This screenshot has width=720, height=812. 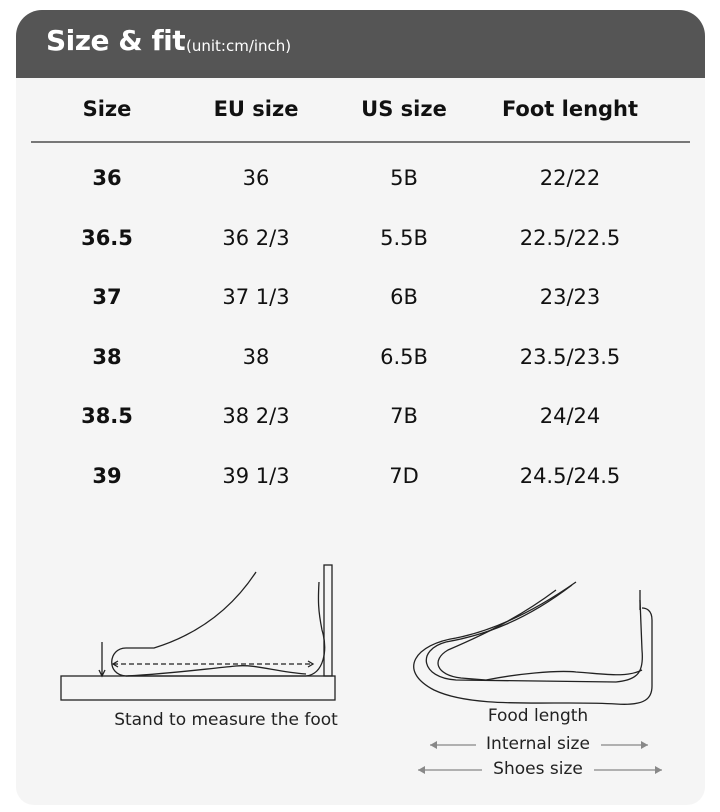 What do you see at coordinates (570, 356) in the screenshot?
I see `cell-foot-length: 23.5/23.5` at bounding box center [570, 356].